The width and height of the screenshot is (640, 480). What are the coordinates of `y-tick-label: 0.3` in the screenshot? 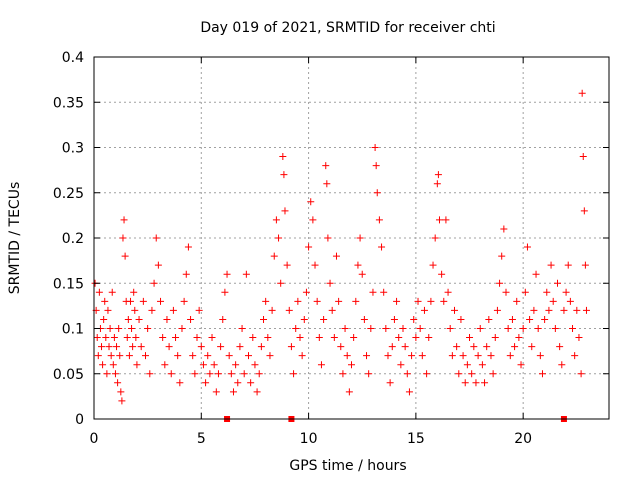 It's located at (73, 149).